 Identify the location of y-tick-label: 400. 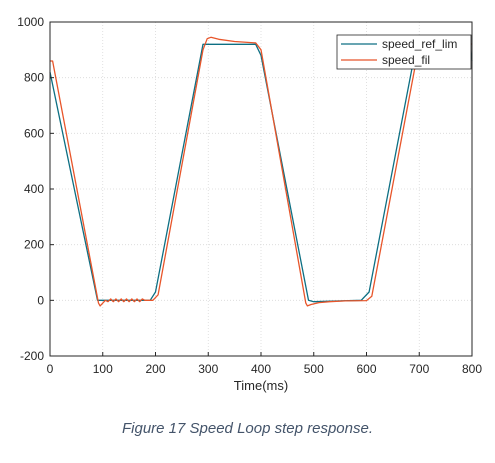
(34, 189).